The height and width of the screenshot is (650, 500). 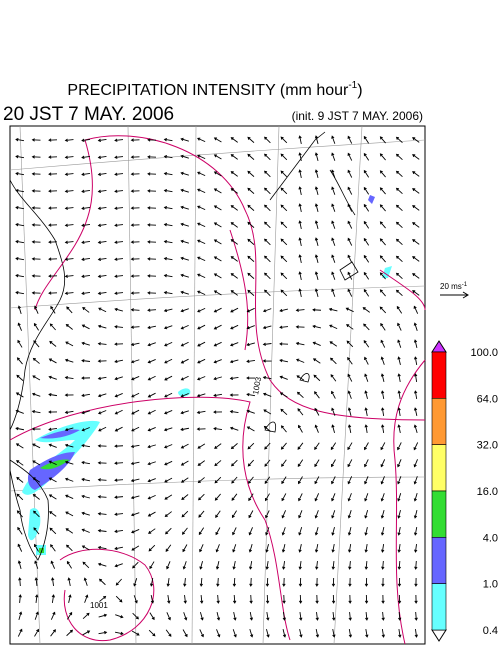 I want to click on colorbar-label: 16.0, so click(x=487, y=492).